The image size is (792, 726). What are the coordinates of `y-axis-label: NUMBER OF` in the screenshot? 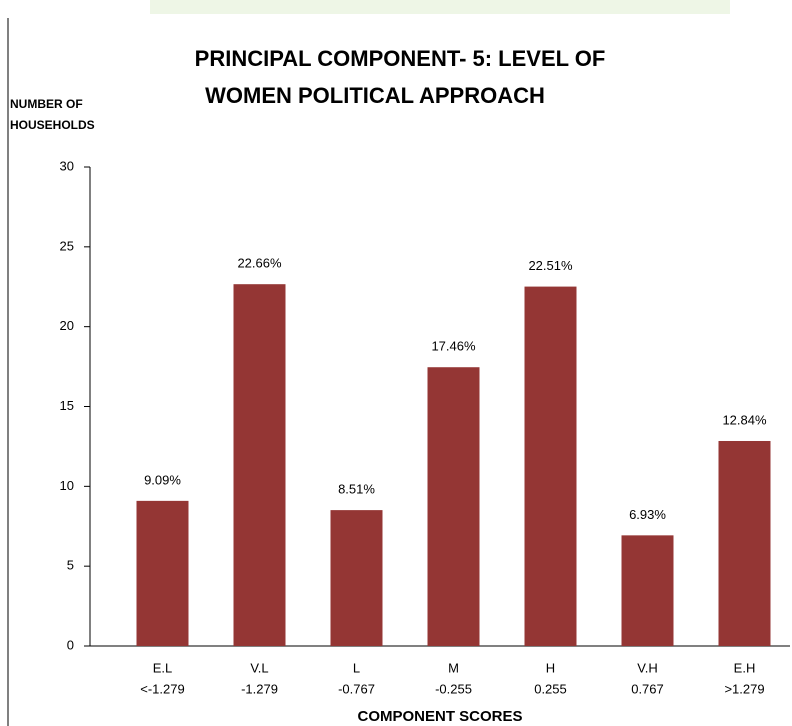 It's located at (46, 104).